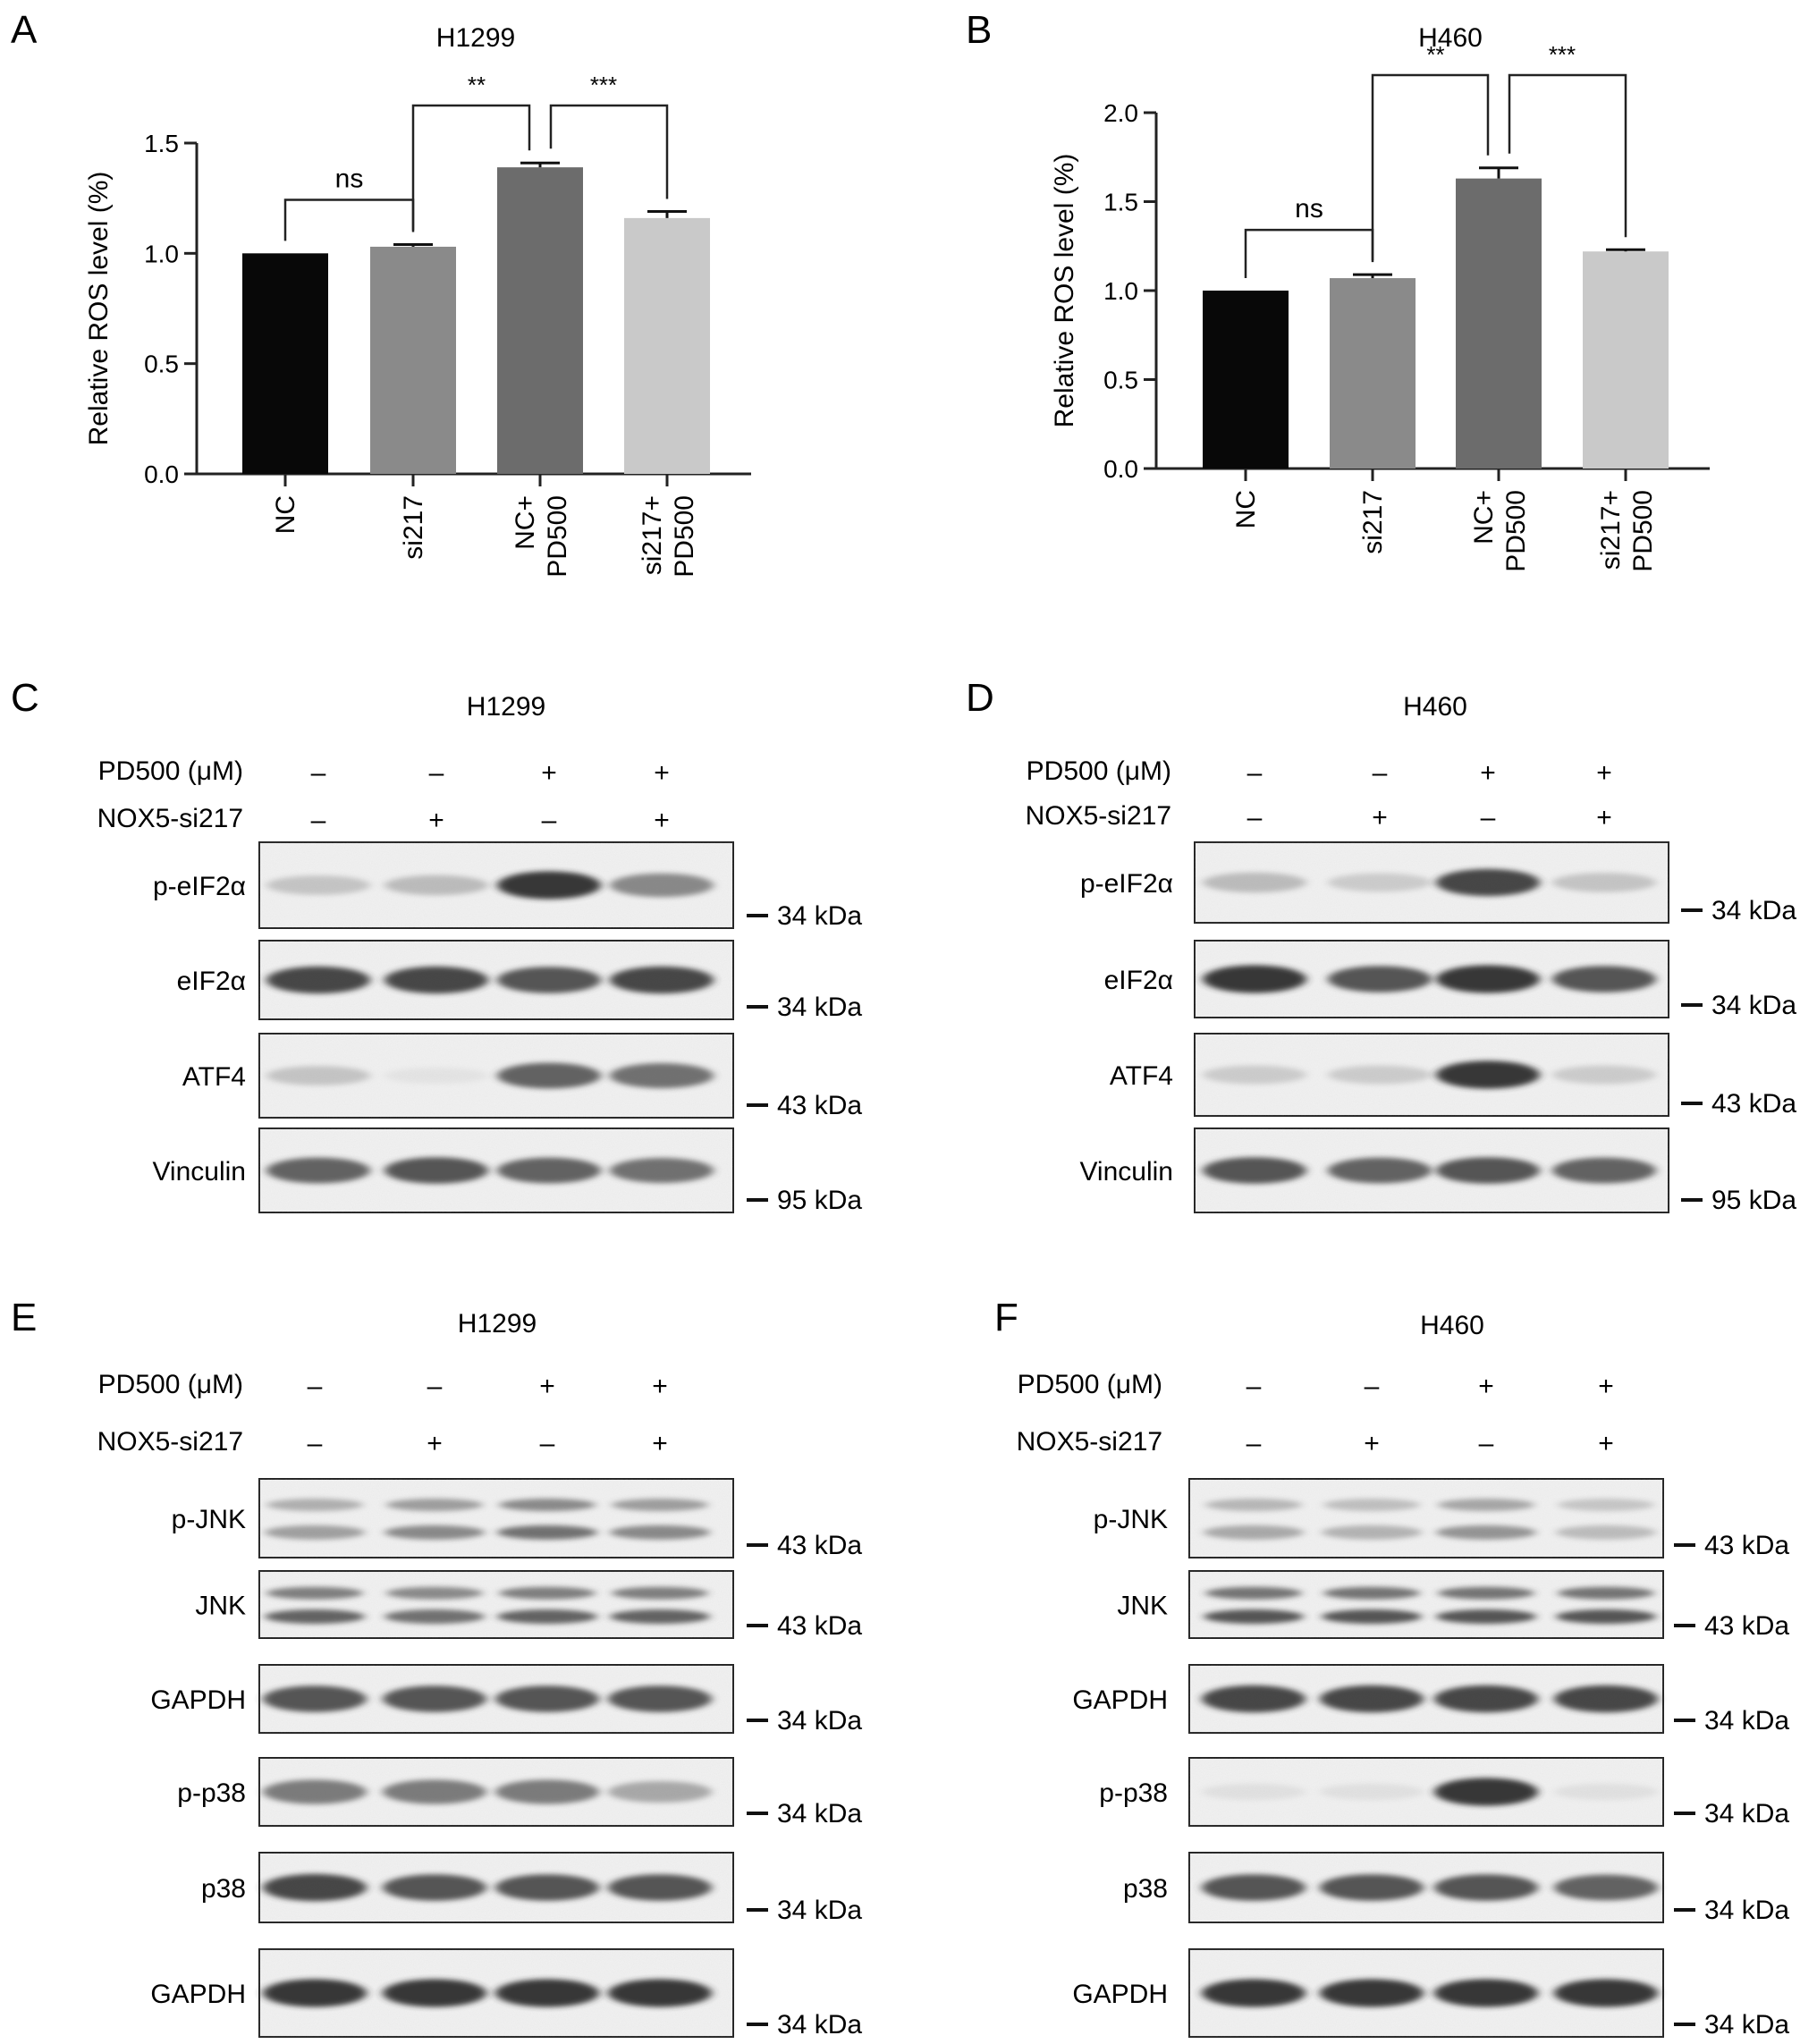 This screenshot has height=2044, width=1817. What do you see at coordinates (1430, 1700) in the screenshot?
I see `blot-row: GAPDH 34 kDa` at bounding box center [1430, 1700].